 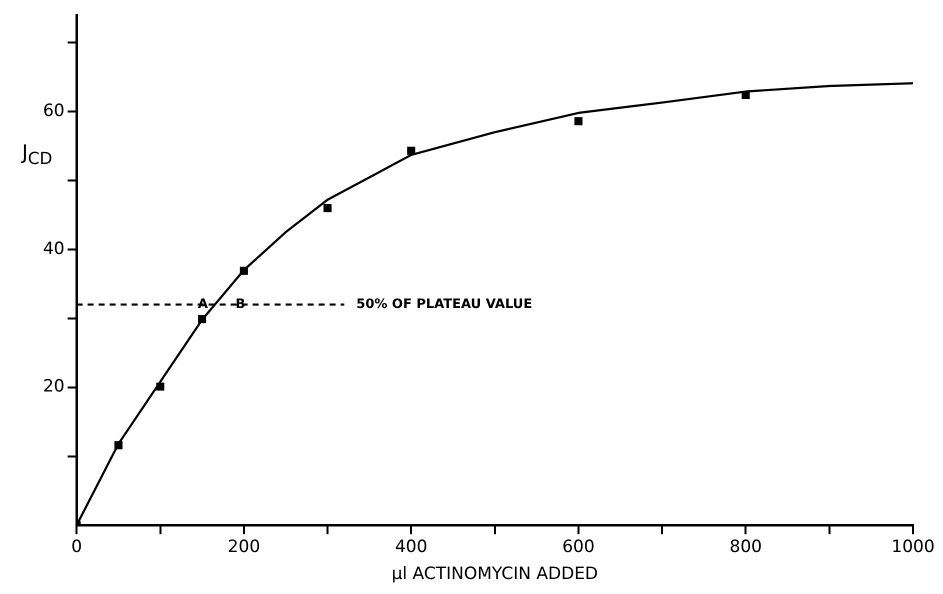 I want to click on annotation: 50% OF PLATEAU VALUE, so click(x=444, y=304).